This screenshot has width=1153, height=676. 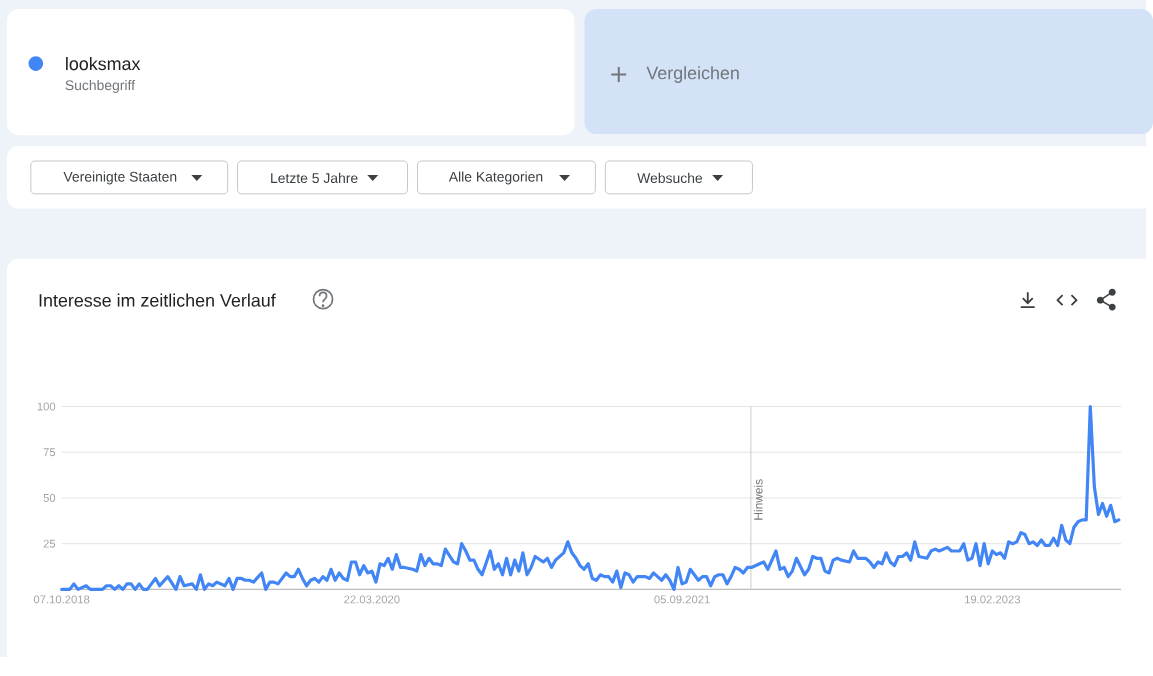 What do you see at coordinates (157, 300) in the screenshot?
I see `chart-title: Interesse im zeitlichen Verlauf` at bounding box center [157, 300].